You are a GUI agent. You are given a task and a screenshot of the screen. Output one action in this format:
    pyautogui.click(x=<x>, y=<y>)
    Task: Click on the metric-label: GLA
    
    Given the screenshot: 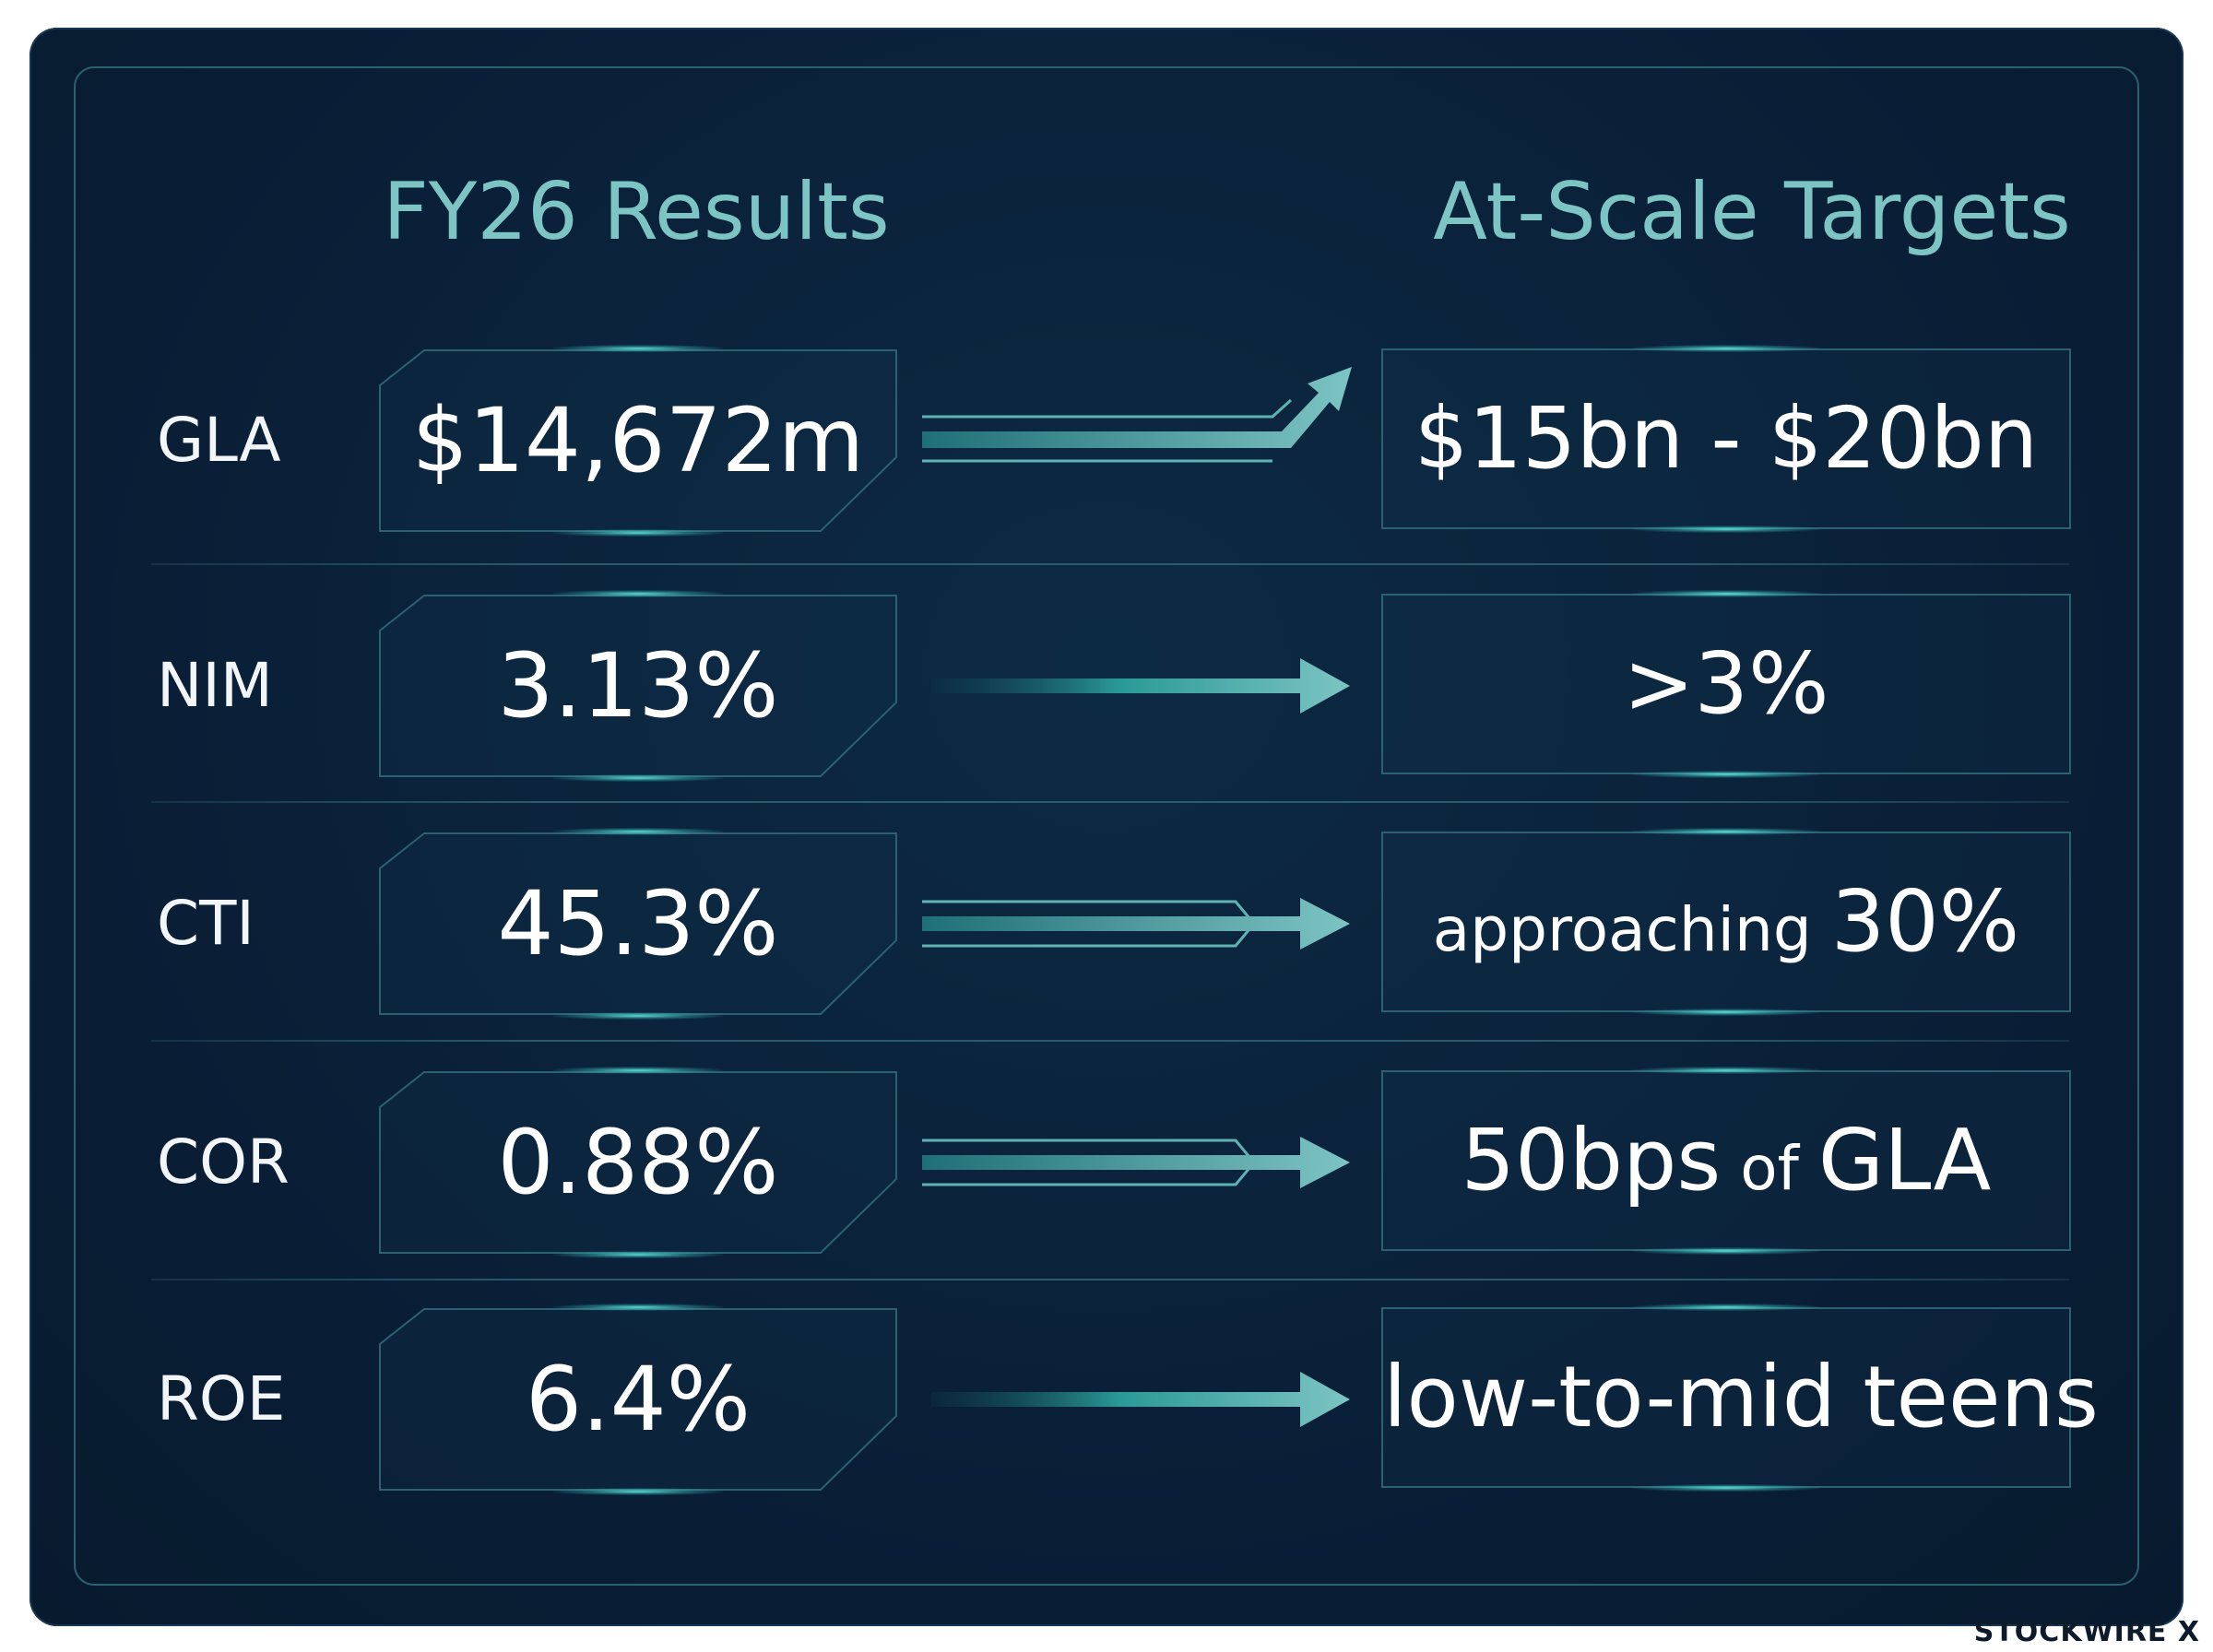 What is the action you would take?
    pyautogui.click(x=219, y=440)
    